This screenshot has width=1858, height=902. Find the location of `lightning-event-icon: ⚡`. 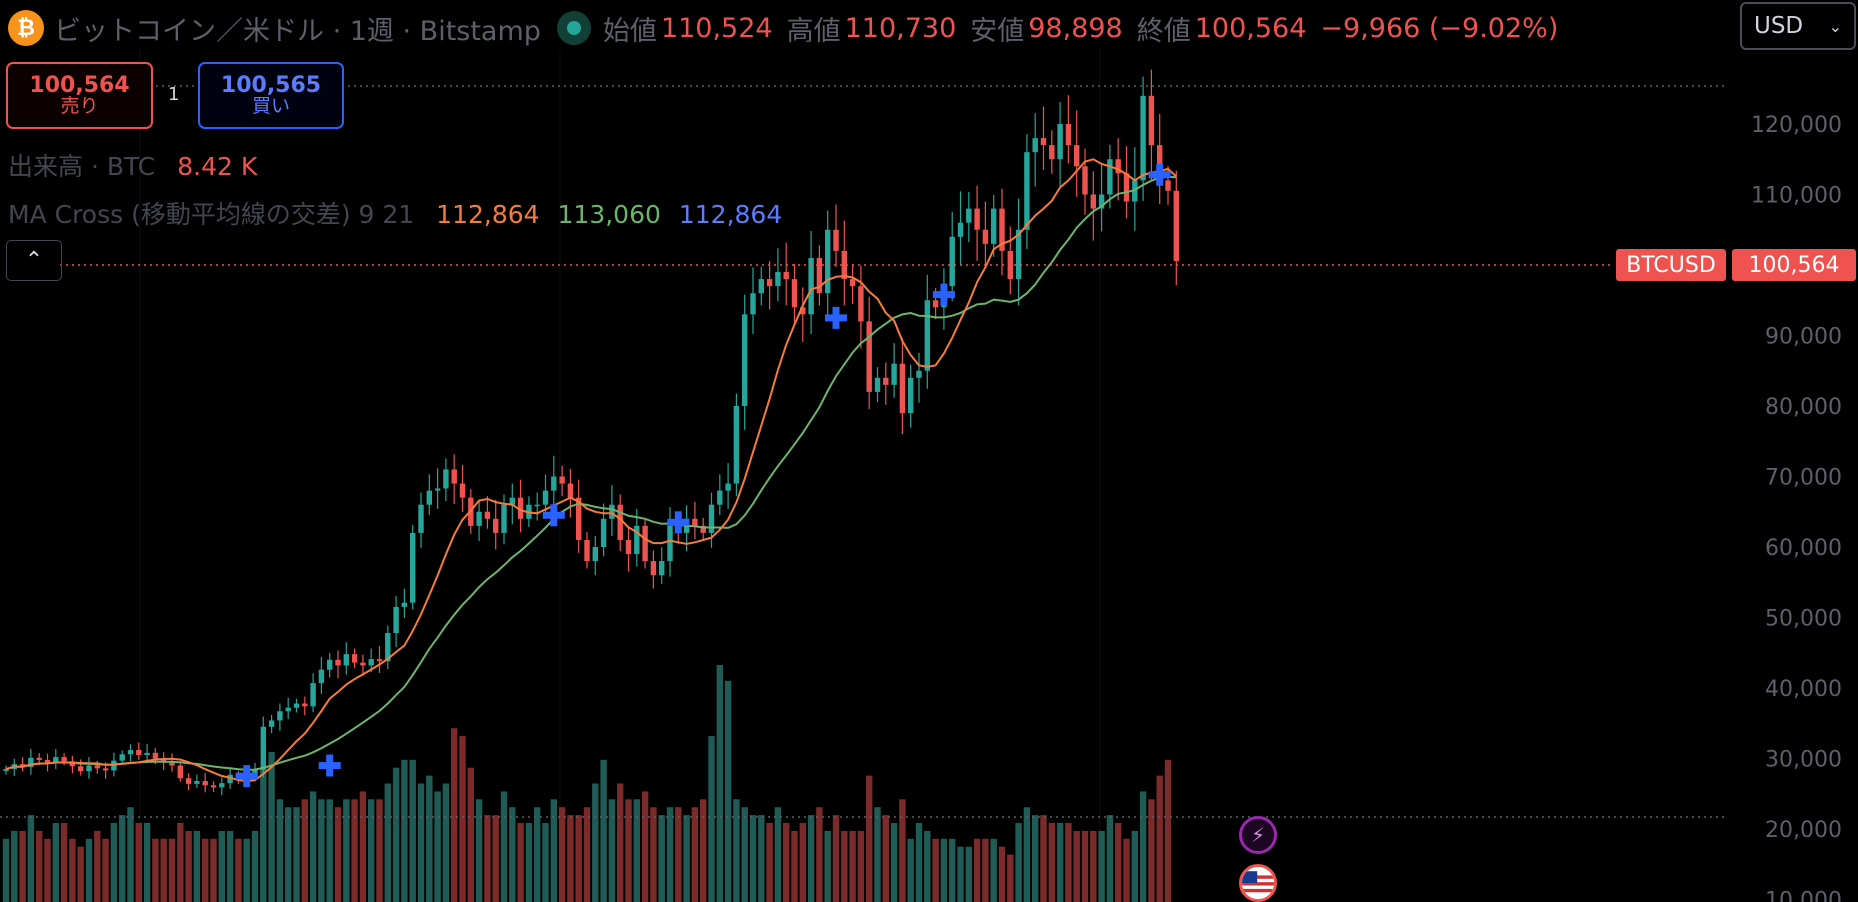

lightning-event-icon: ⚡ is located at coordinates (1258, 835).